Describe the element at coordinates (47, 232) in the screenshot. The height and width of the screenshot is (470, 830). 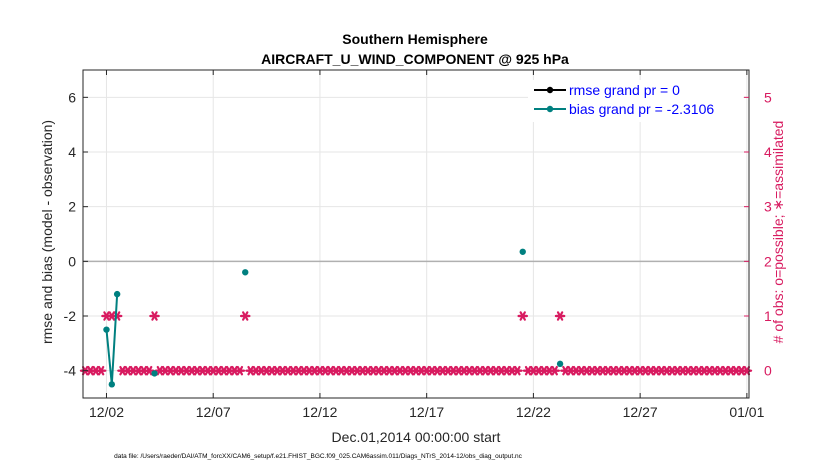
I see `y-axis-label-left: rmse and bias (model - observation)` at that location.